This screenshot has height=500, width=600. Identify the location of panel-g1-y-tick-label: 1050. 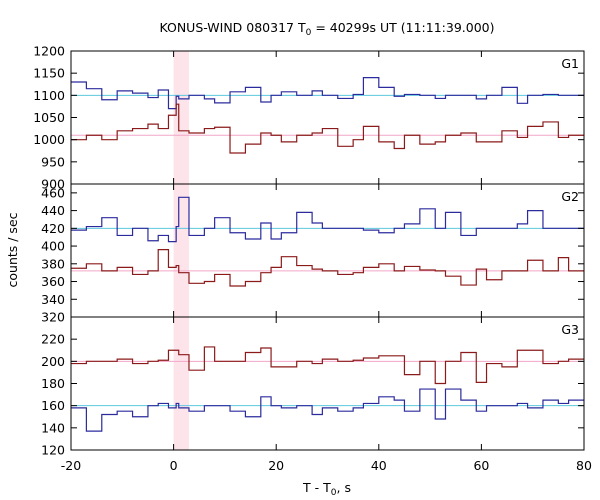
(49, 117).